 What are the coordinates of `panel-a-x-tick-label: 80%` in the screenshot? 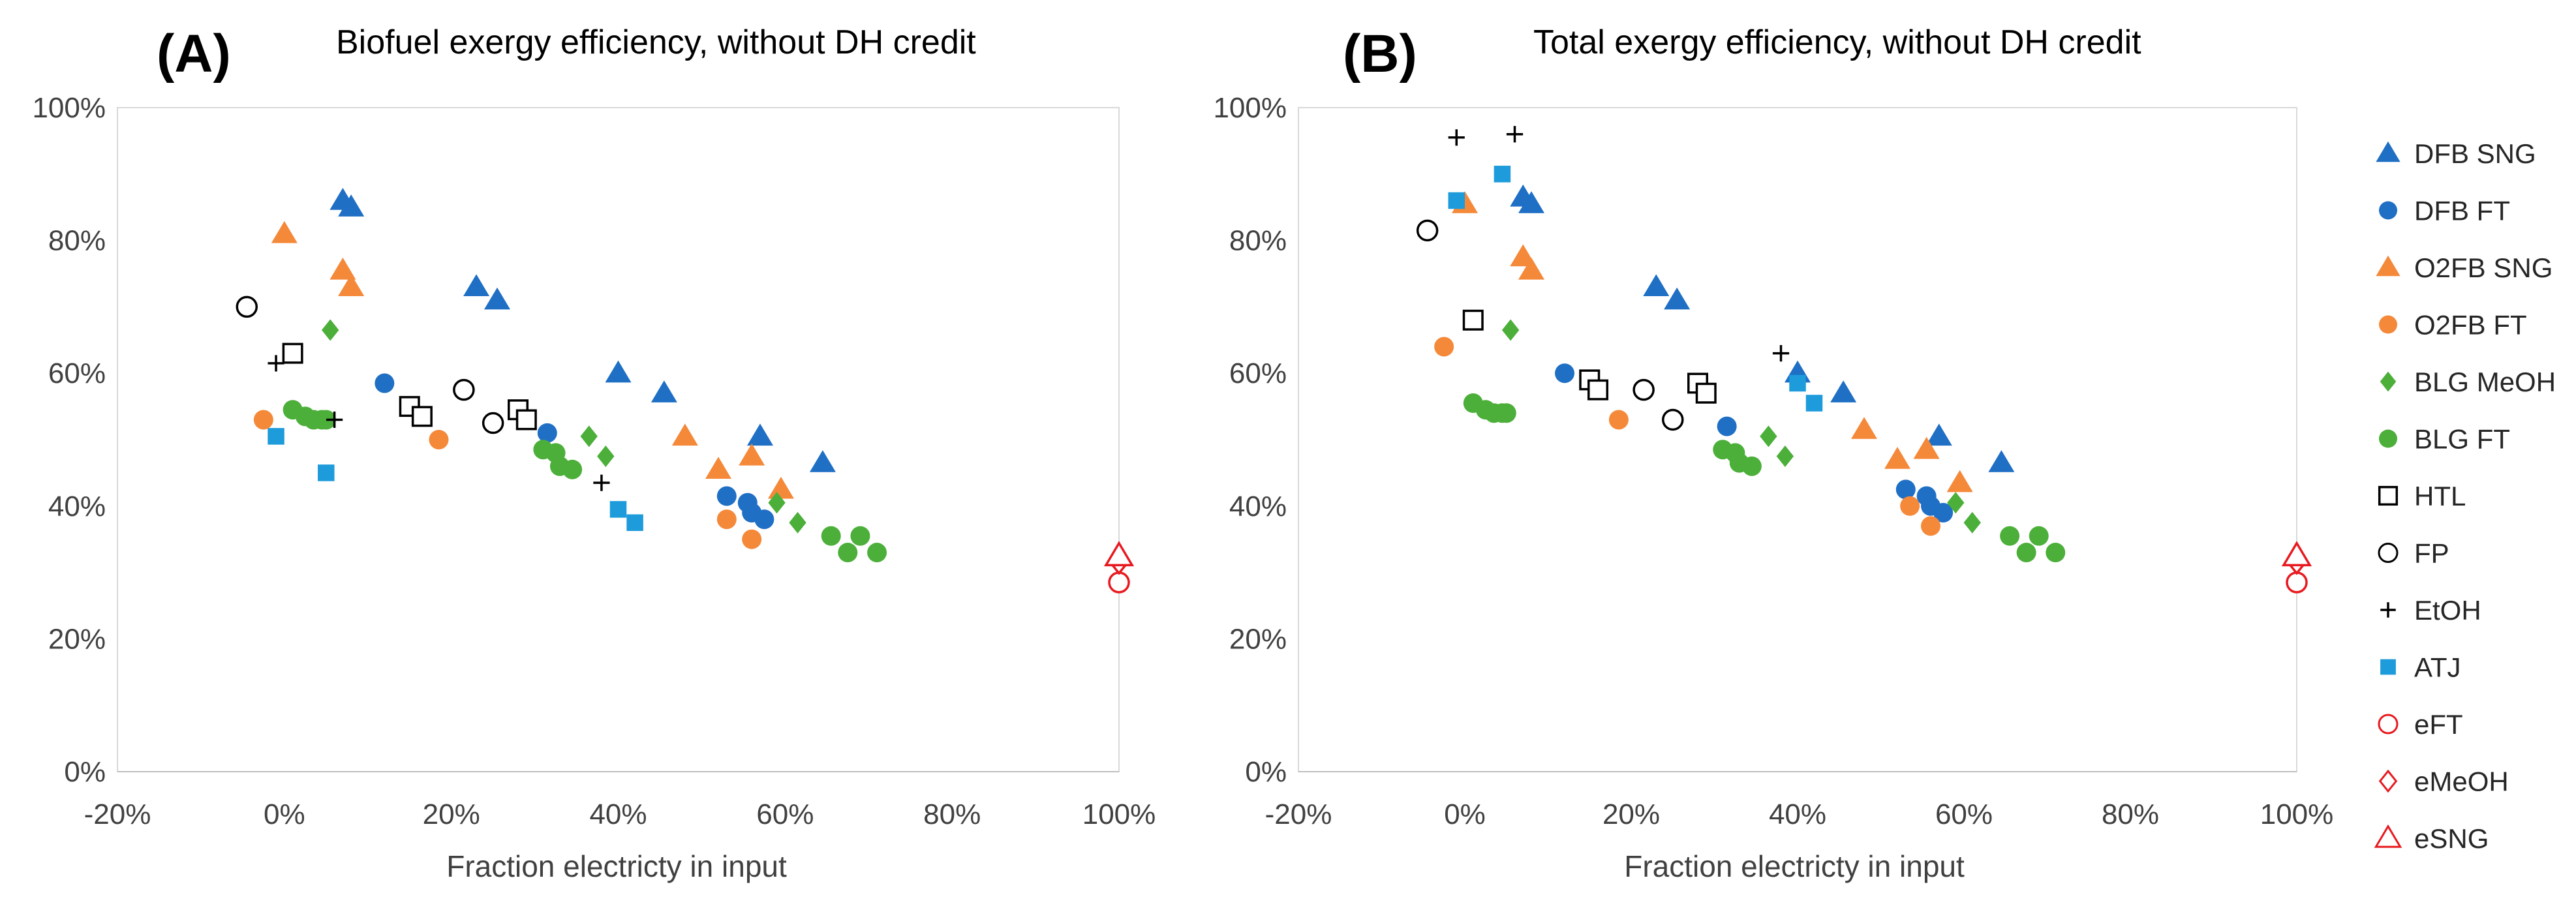 It's located at (952, 814).